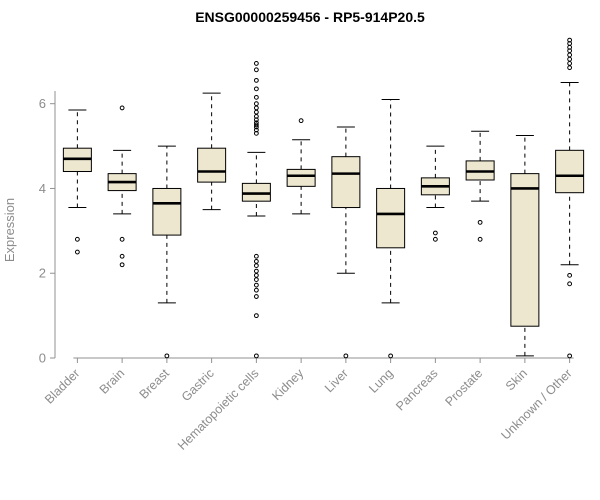 Image resolution: width=600 pixels, height=500 pixels. What do you see at coordinates (42, 273) in the screenshot?
I see `y-tick-label: 2` at bounding box center [42, 273].